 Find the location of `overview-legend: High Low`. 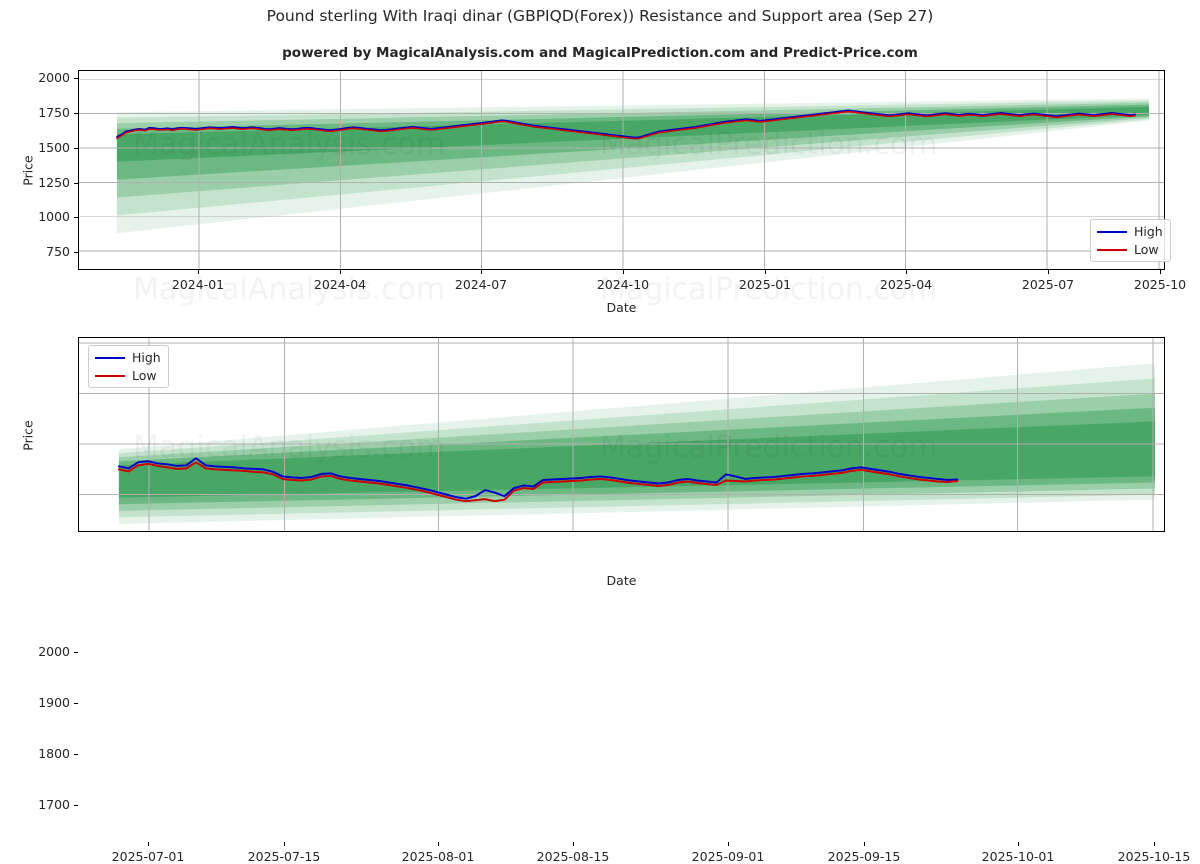

overview-legend: High Low is located at coordinates (1130, 240).